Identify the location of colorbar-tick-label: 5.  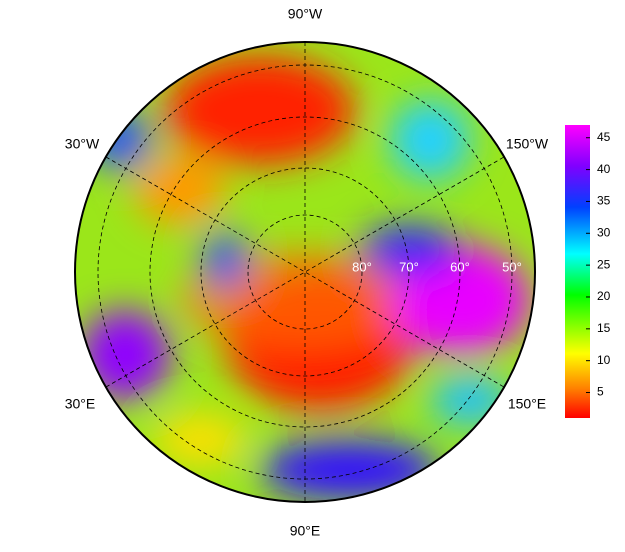
(600, 392).